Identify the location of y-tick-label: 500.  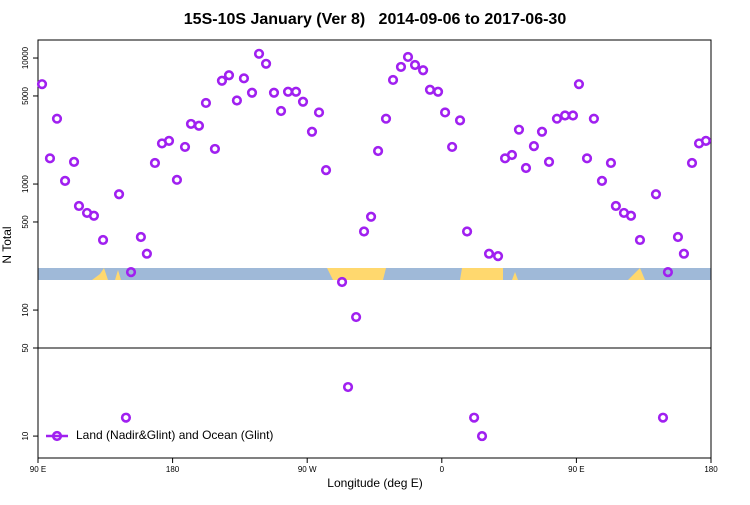
(25, 222).